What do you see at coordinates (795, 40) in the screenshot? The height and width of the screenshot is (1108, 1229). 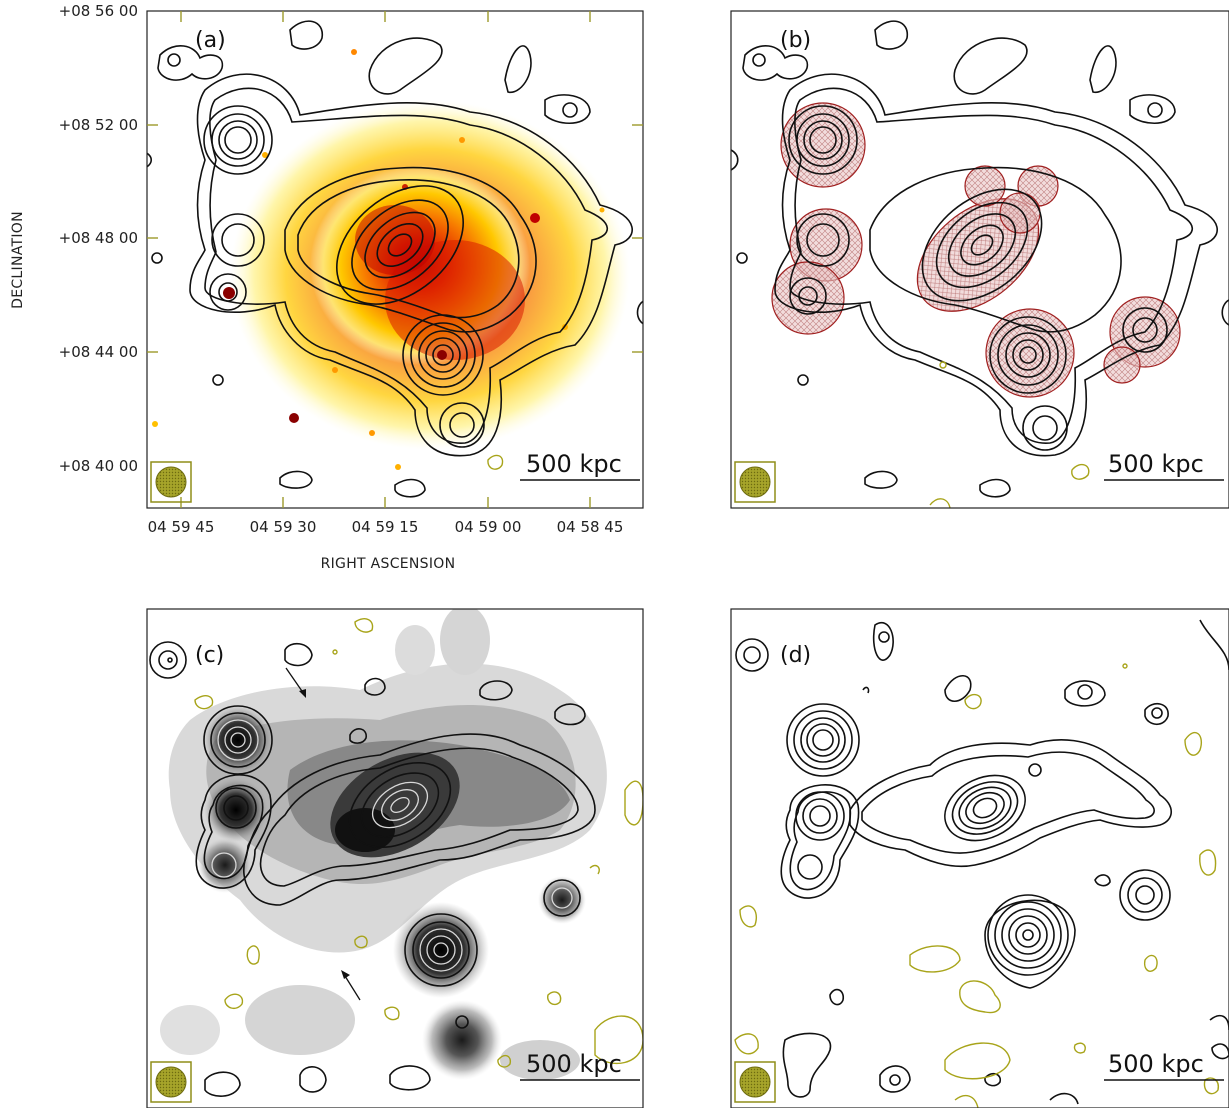 I see `panel-b-label: (b)` at bounding box center [795, 40].